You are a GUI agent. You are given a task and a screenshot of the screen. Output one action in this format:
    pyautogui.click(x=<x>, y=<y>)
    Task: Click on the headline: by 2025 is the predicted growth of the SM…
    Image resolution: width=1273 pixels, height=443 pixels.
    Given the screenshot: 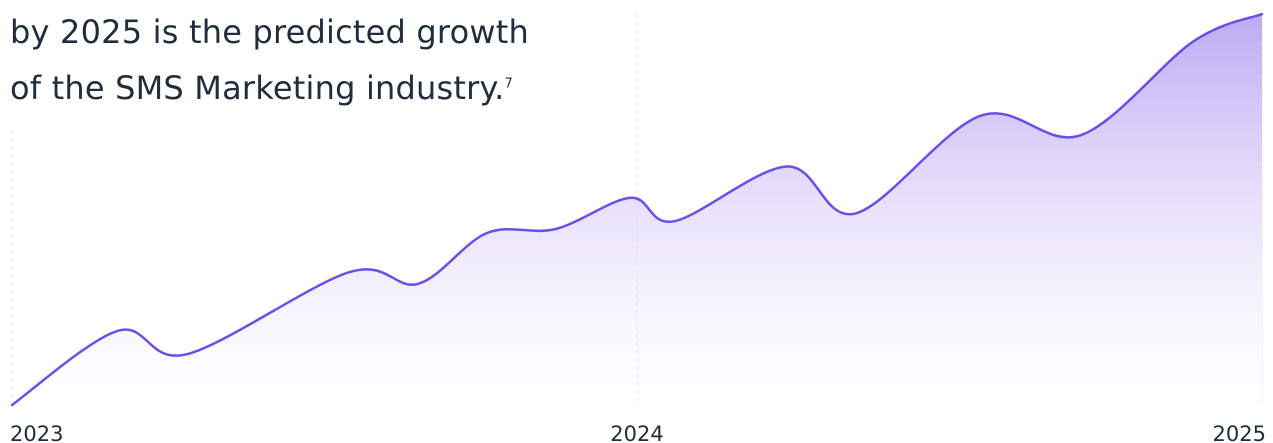 What is the action you would take?
    pyautogui.click(x=320, y=60)
    